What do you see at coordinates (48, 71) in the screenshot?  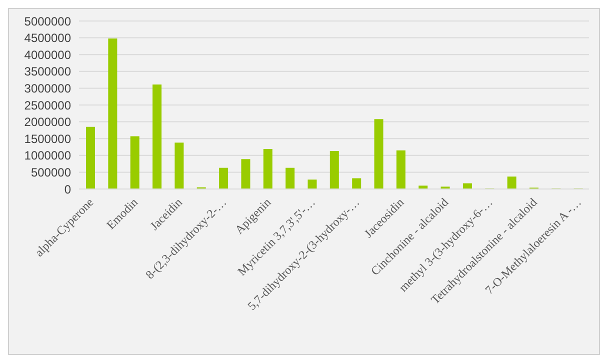 I see `y-tick-label: 3500000` at bounding box center [48, 71].